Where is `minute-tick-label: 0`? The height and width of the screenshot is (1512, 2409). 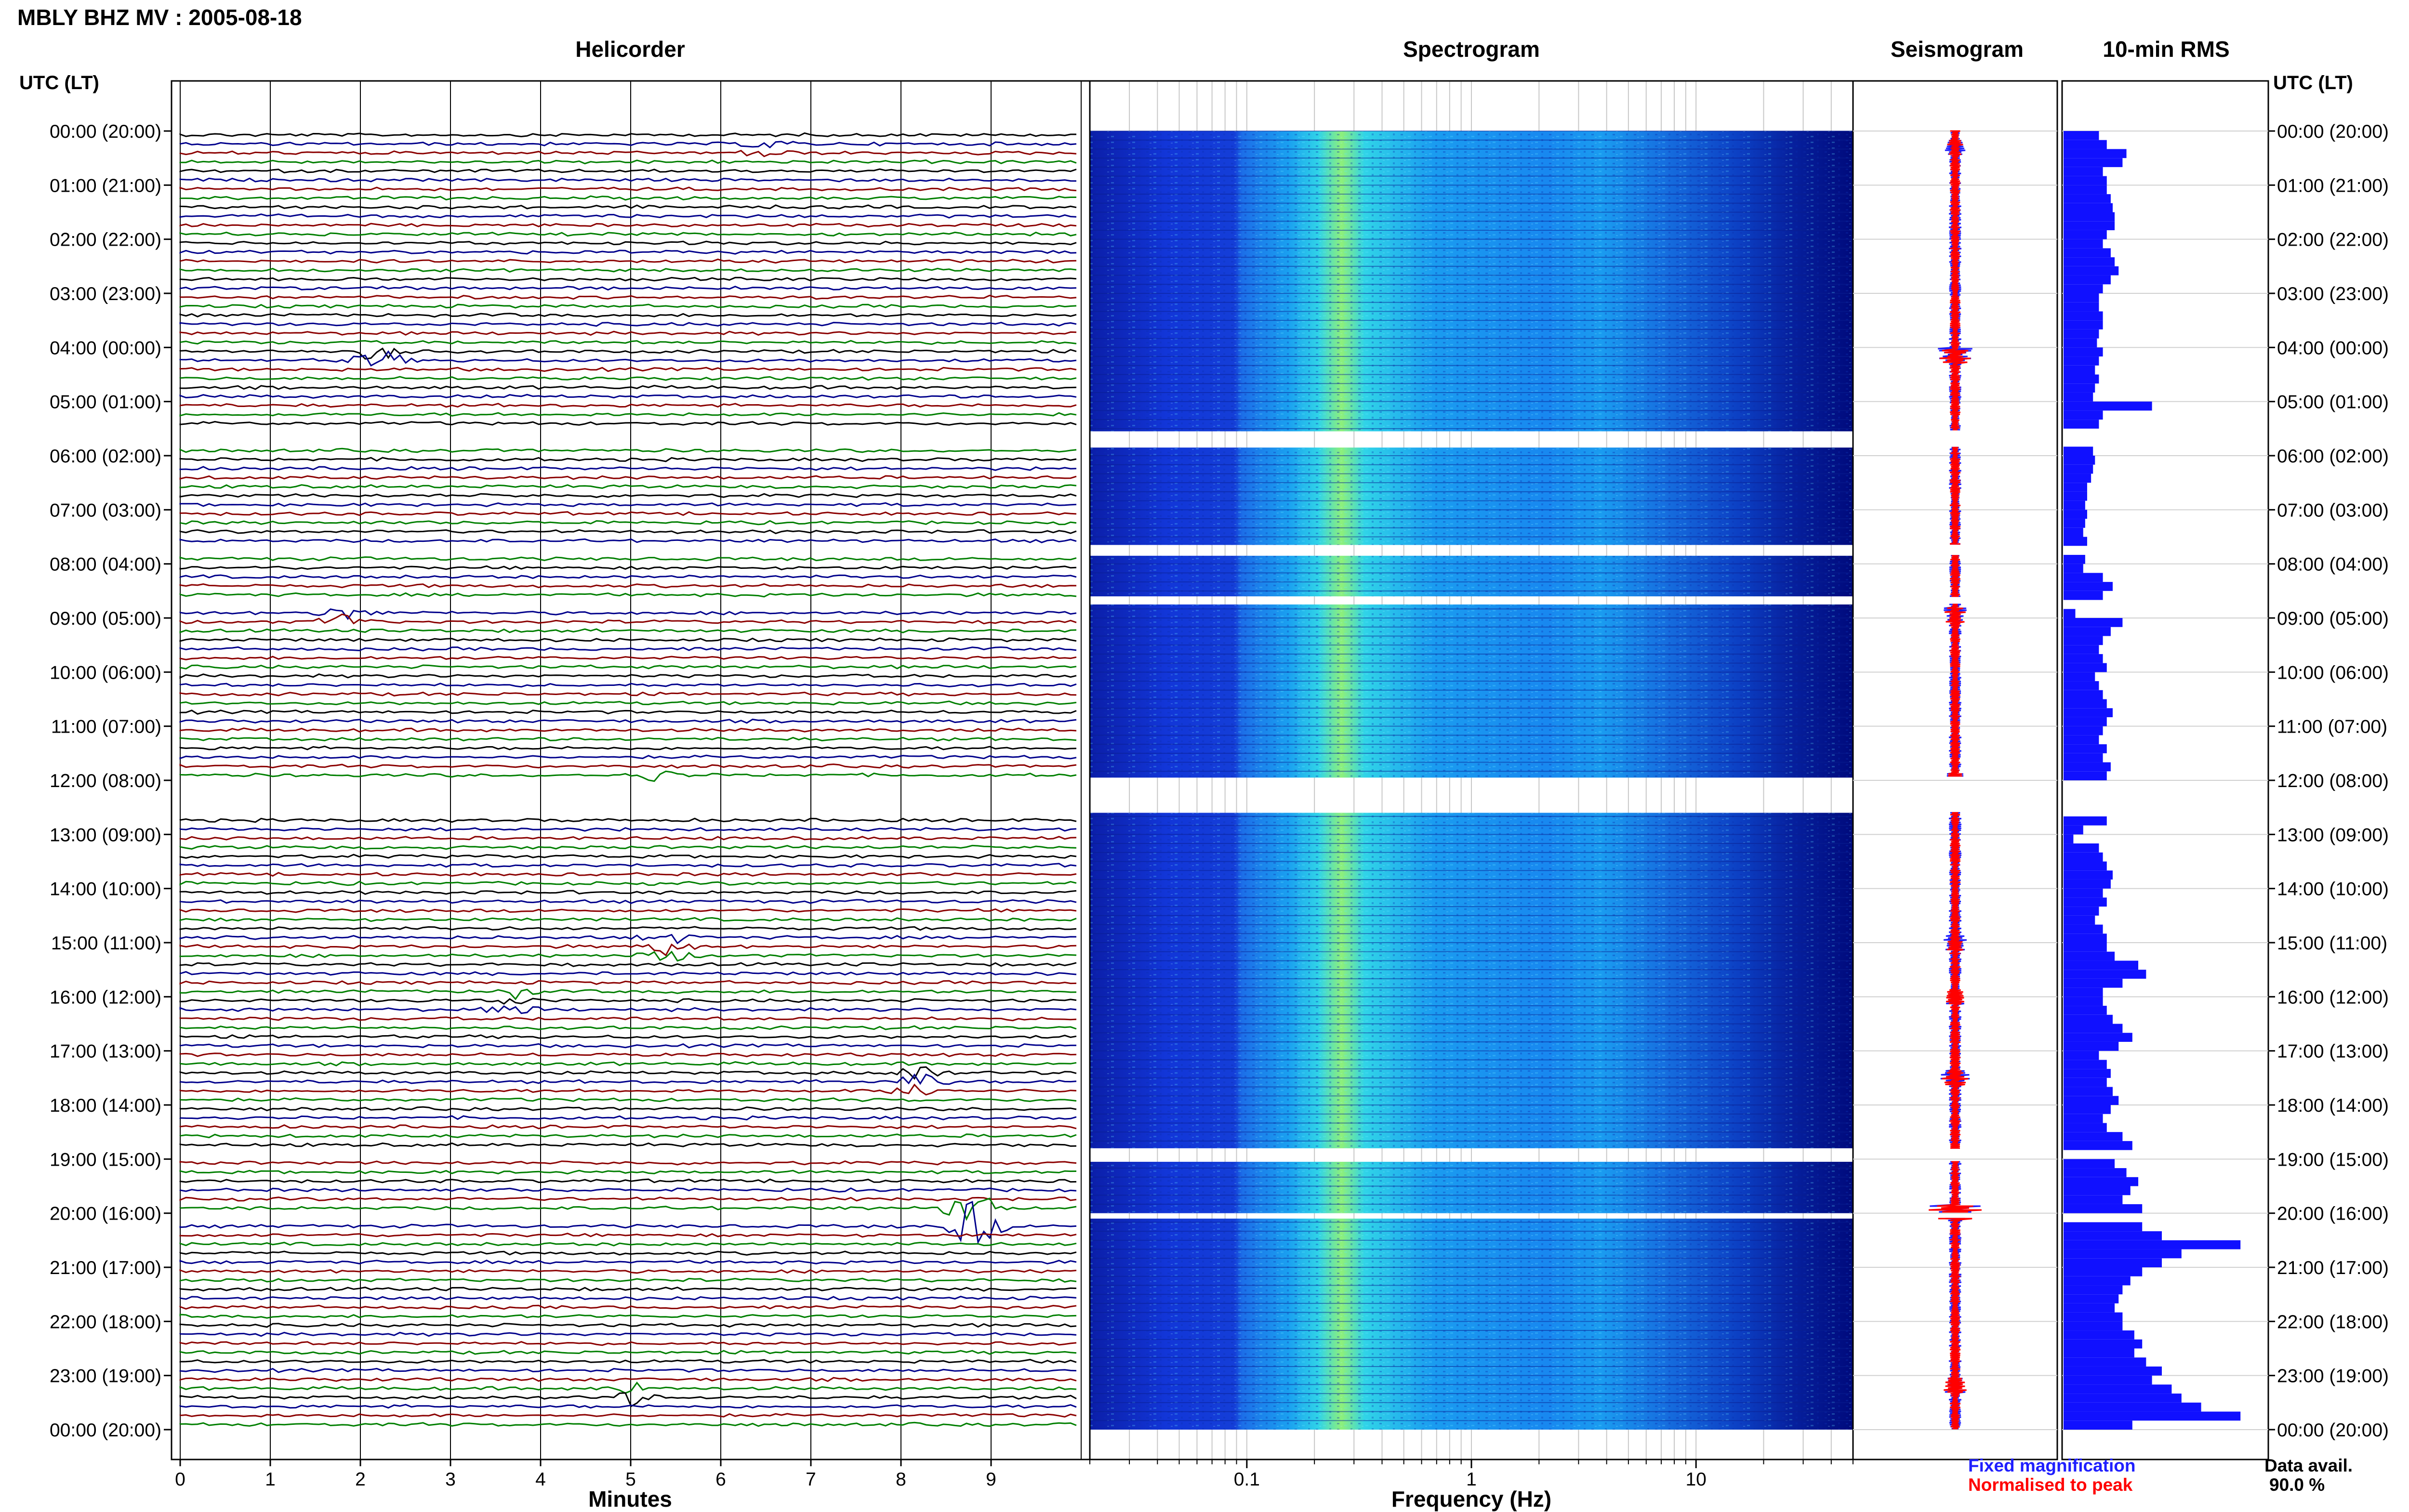
minute-tick-label: 0 is located at coordinates (180, 1479).